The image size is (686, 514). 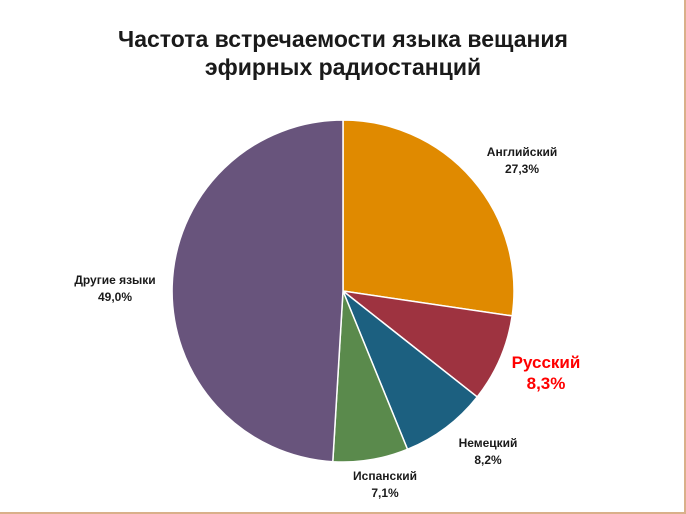 I want to click on chart-title-line-1: Частота встречаемости языка вещания, so click(x=343, y=39).